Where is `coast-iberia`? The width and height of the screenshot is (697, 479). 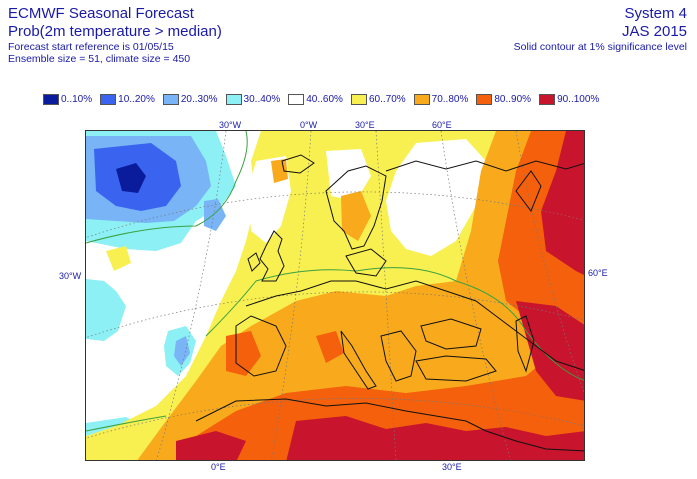
coast-iberia is located at coordinates (261, 346).